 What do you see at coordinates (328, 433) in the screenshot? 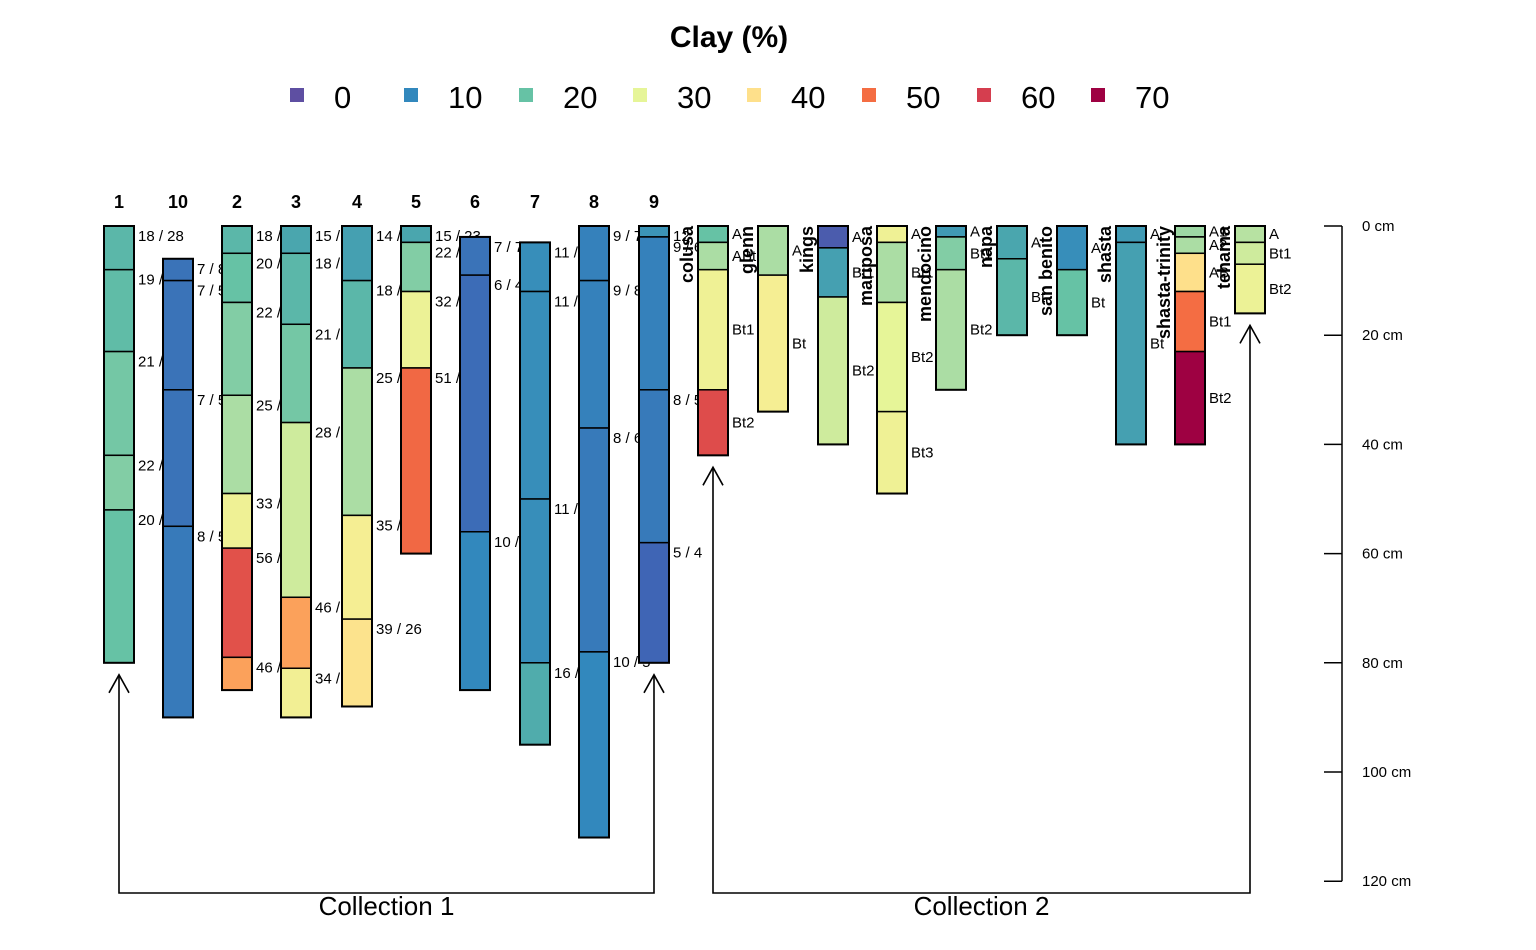
I see `horizon-label: 28 /` at bounding box center [328, 433].